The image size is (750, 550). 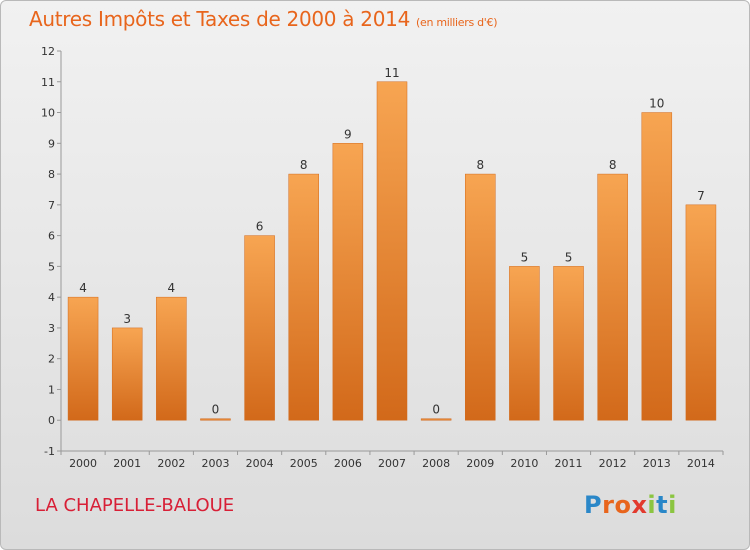 I want to click on y-tick-label: 8, so click(x=51, y=174).